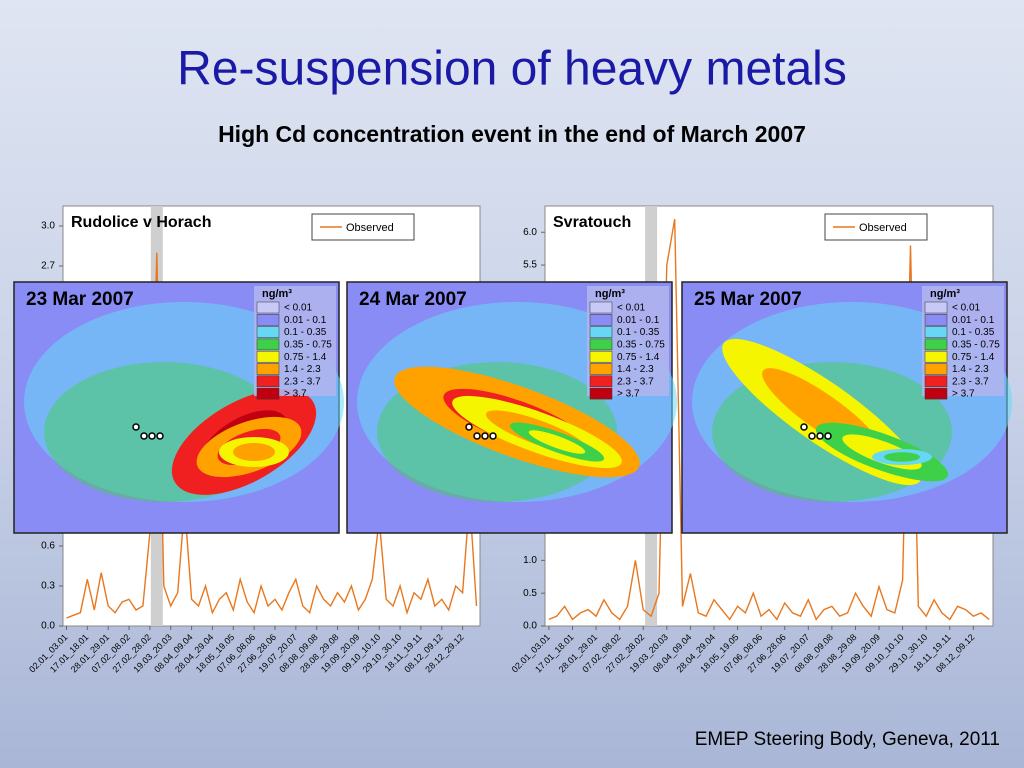  Describe the element at coordinates (48, 226) in the screenshot. I see `y-tick-label: 3.0` at that location.